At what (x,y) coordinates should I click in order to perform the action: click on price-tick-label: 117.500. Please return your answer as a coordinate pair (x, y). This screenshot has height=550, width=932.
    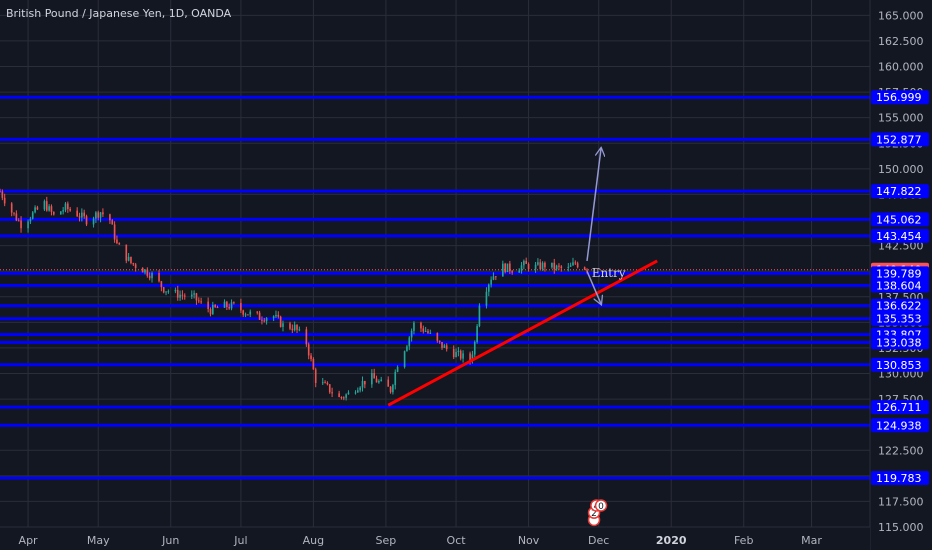
    Looking at the image, I should click on (901, 501).